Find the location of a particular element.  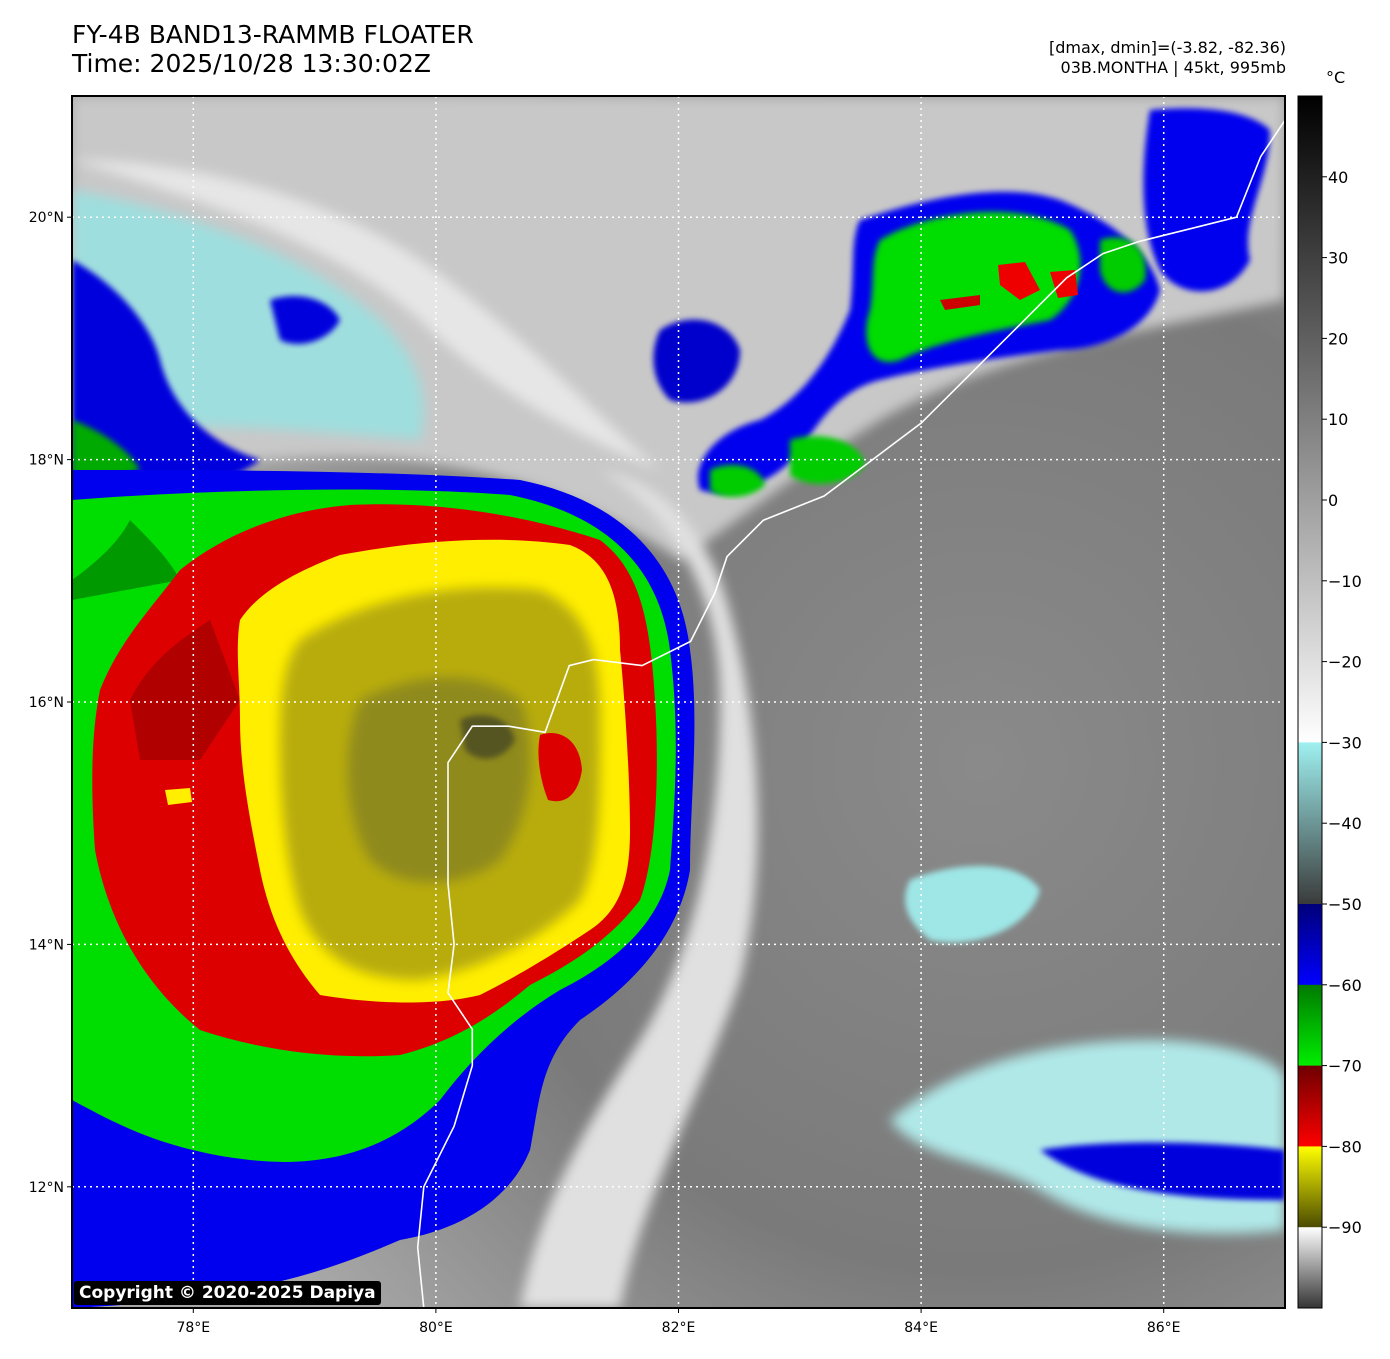

colorbar-tick-label: −10 is located at coordinates (1345, 581).